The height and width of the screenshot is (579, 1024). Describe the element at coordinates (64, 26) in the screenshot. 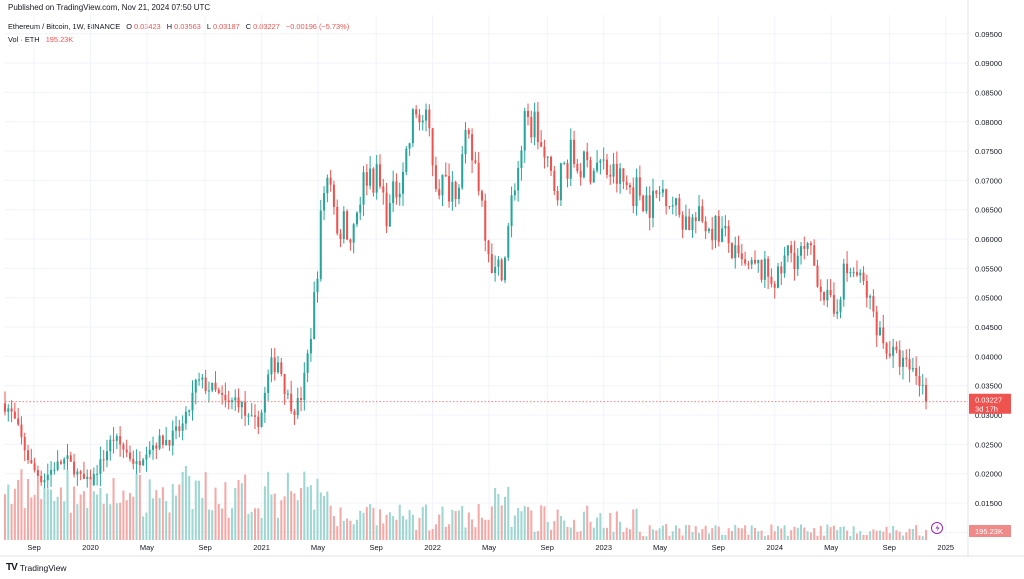

I see `symbol-title: Ethereum / Bitcoin, 1W, BINANCE` at that location.